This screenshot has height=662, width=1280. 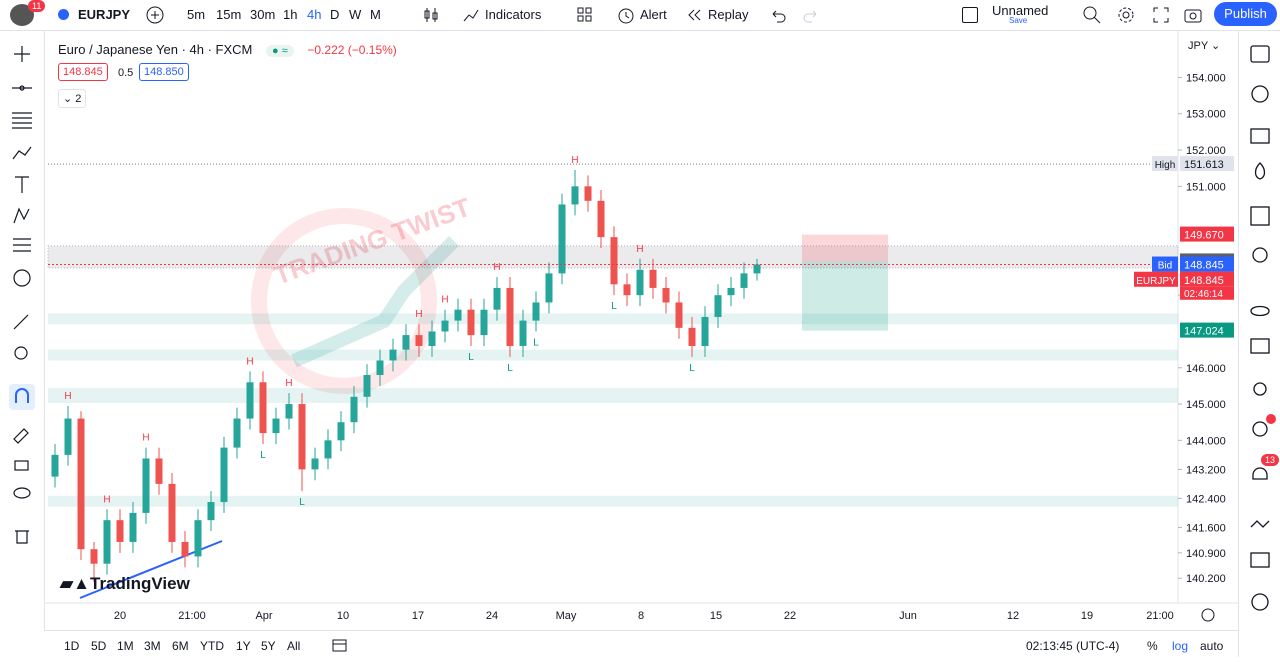 What do you see at coordinates (340, 645) in the screenshot?
I see `date-range` at bounding box center [340, 645].